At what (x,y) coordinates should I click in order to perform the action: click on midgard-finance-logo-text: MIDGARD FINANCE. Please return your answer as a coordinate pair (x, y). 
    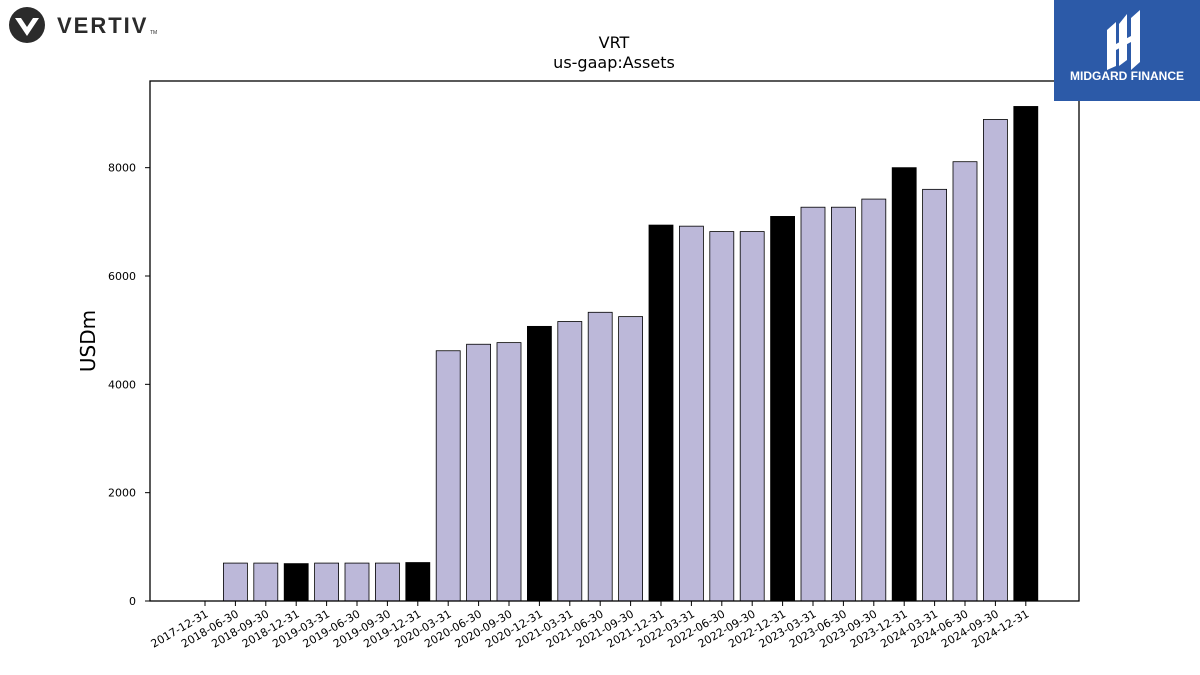
    Looking at the image, I should click on (1127, 76).